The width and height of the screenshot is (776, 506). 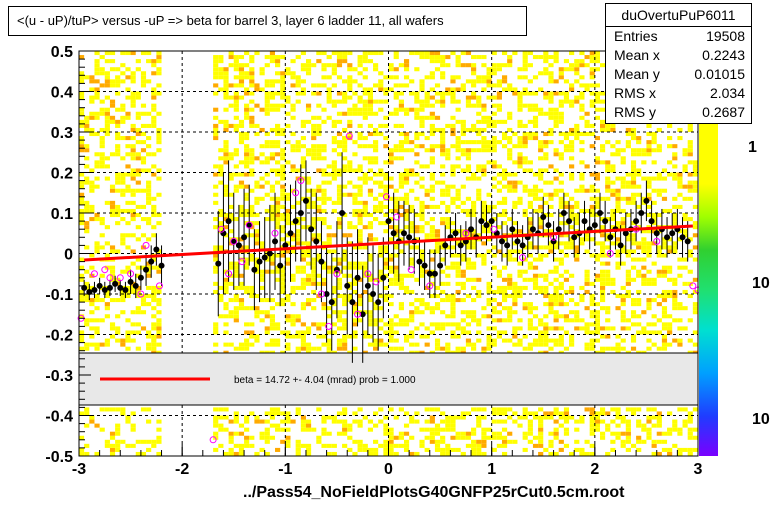 I want to click on open-marker, so click(x=321, y=294).